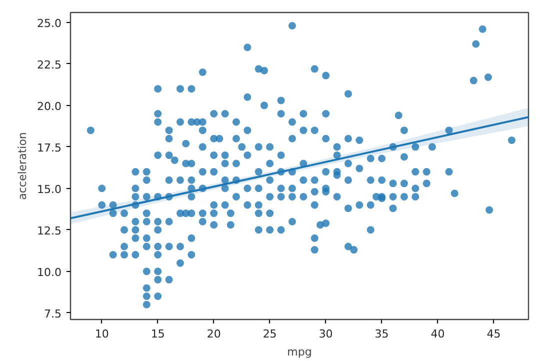 The width and height of the screenshot is (540, 361). Describe the element at coordinates (381, 334) in the screenshot. I see `x-tick-label: 35` at that location.